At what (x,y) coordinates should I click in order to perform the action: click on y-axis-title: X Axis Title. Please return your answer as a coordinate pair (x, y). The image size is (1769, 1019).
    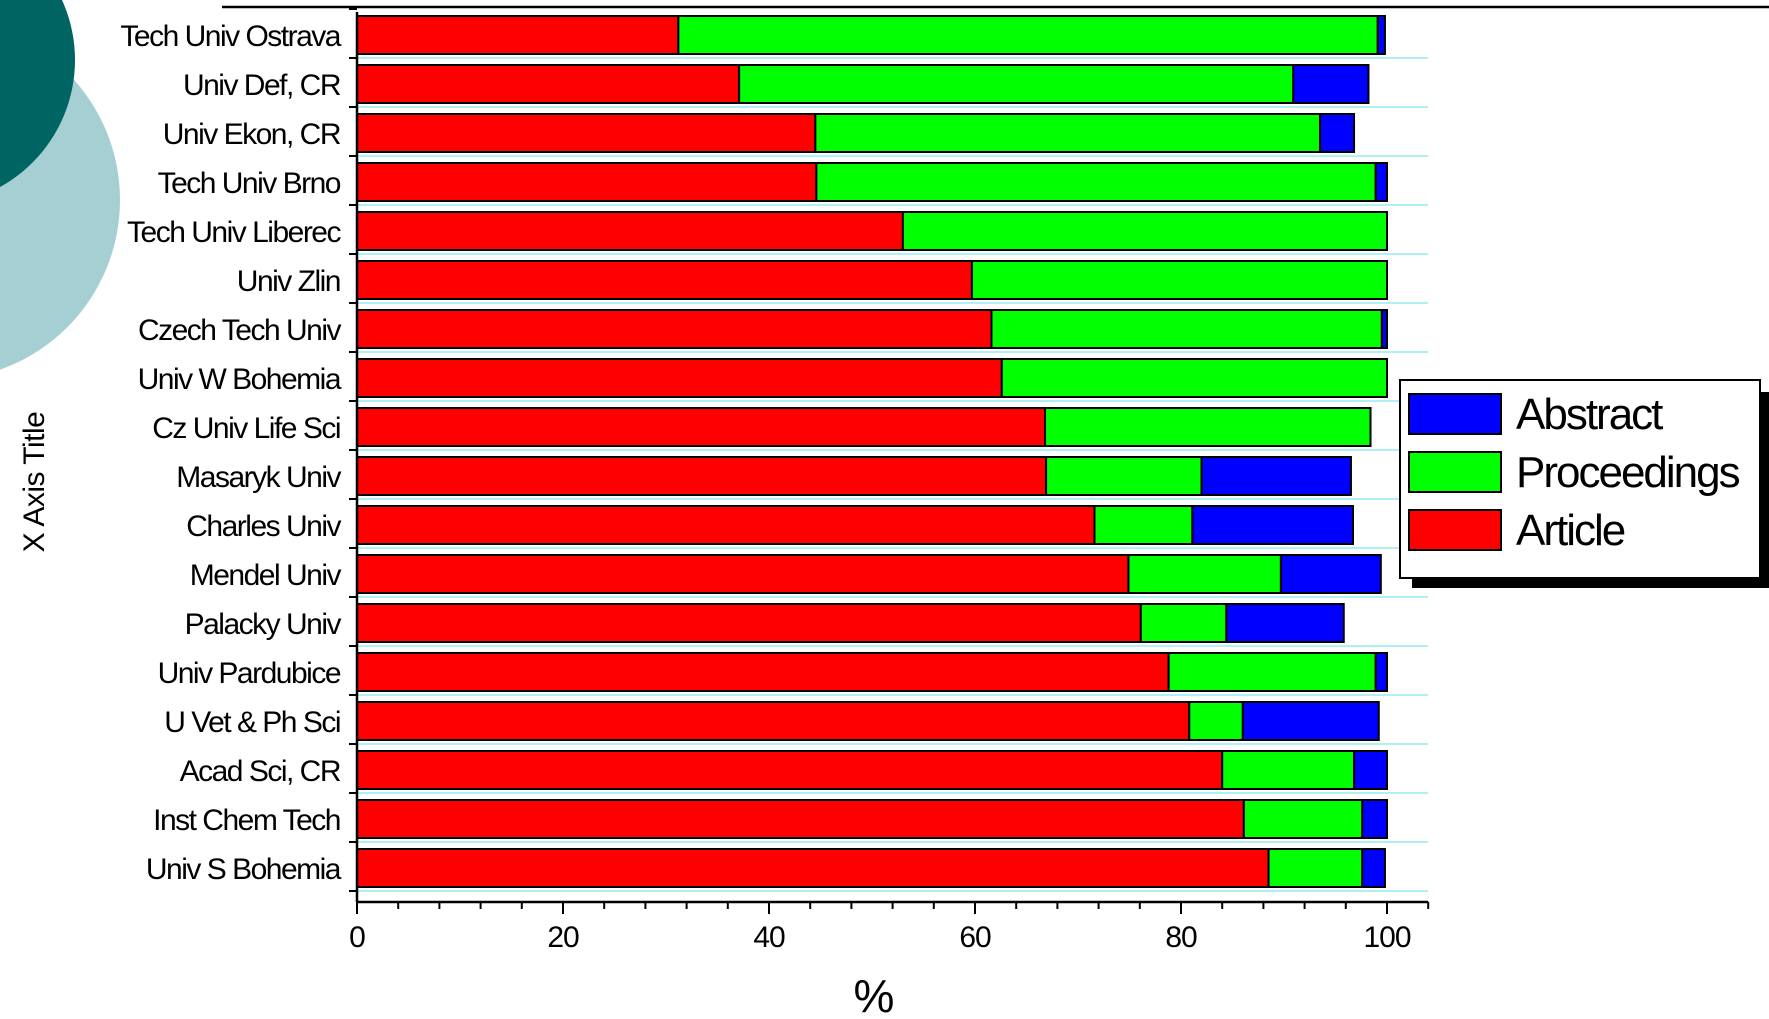
    Looking at the image, I should click on (34, 482).